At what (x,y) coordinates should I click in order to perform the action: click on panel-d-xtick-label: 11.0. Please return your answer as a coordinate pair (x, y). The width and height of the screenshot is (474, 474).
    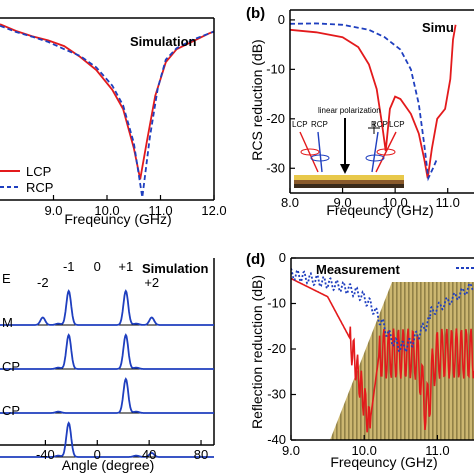
    Looking at the image, I should click on (437, 450).